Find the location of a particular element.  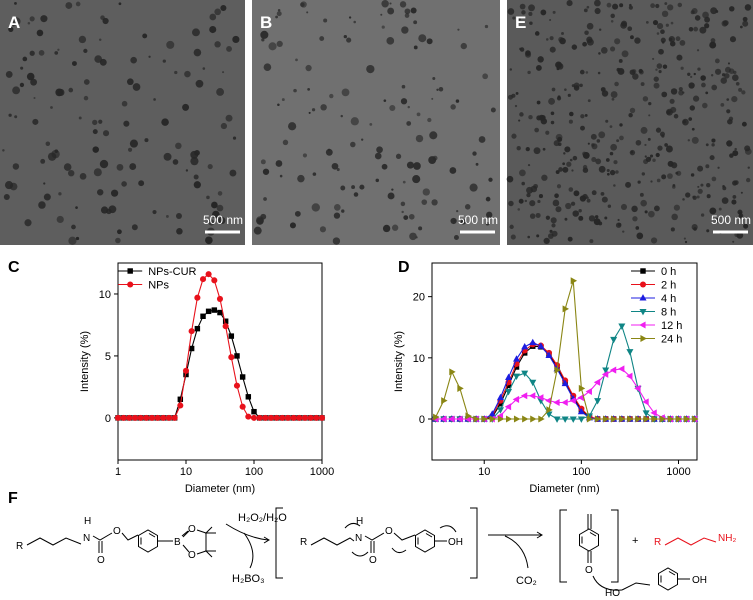

x-tick-label: 1000 is located at coordinates (678, 472).